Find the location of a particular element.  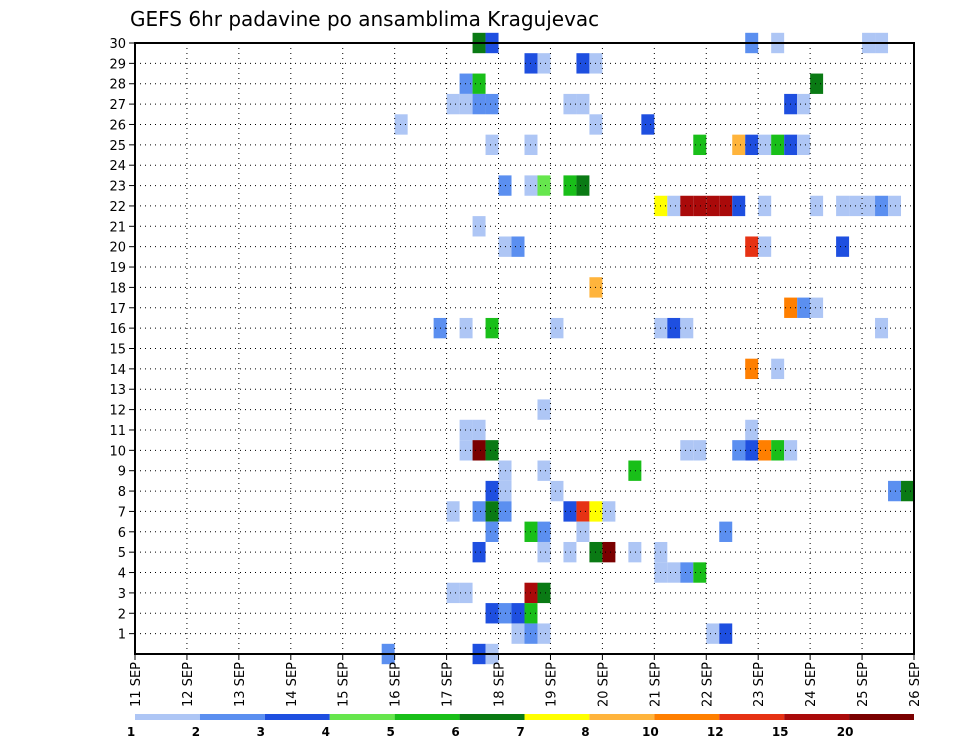

x-tick-label: 17 SEP is located at coordinates (448, 684).